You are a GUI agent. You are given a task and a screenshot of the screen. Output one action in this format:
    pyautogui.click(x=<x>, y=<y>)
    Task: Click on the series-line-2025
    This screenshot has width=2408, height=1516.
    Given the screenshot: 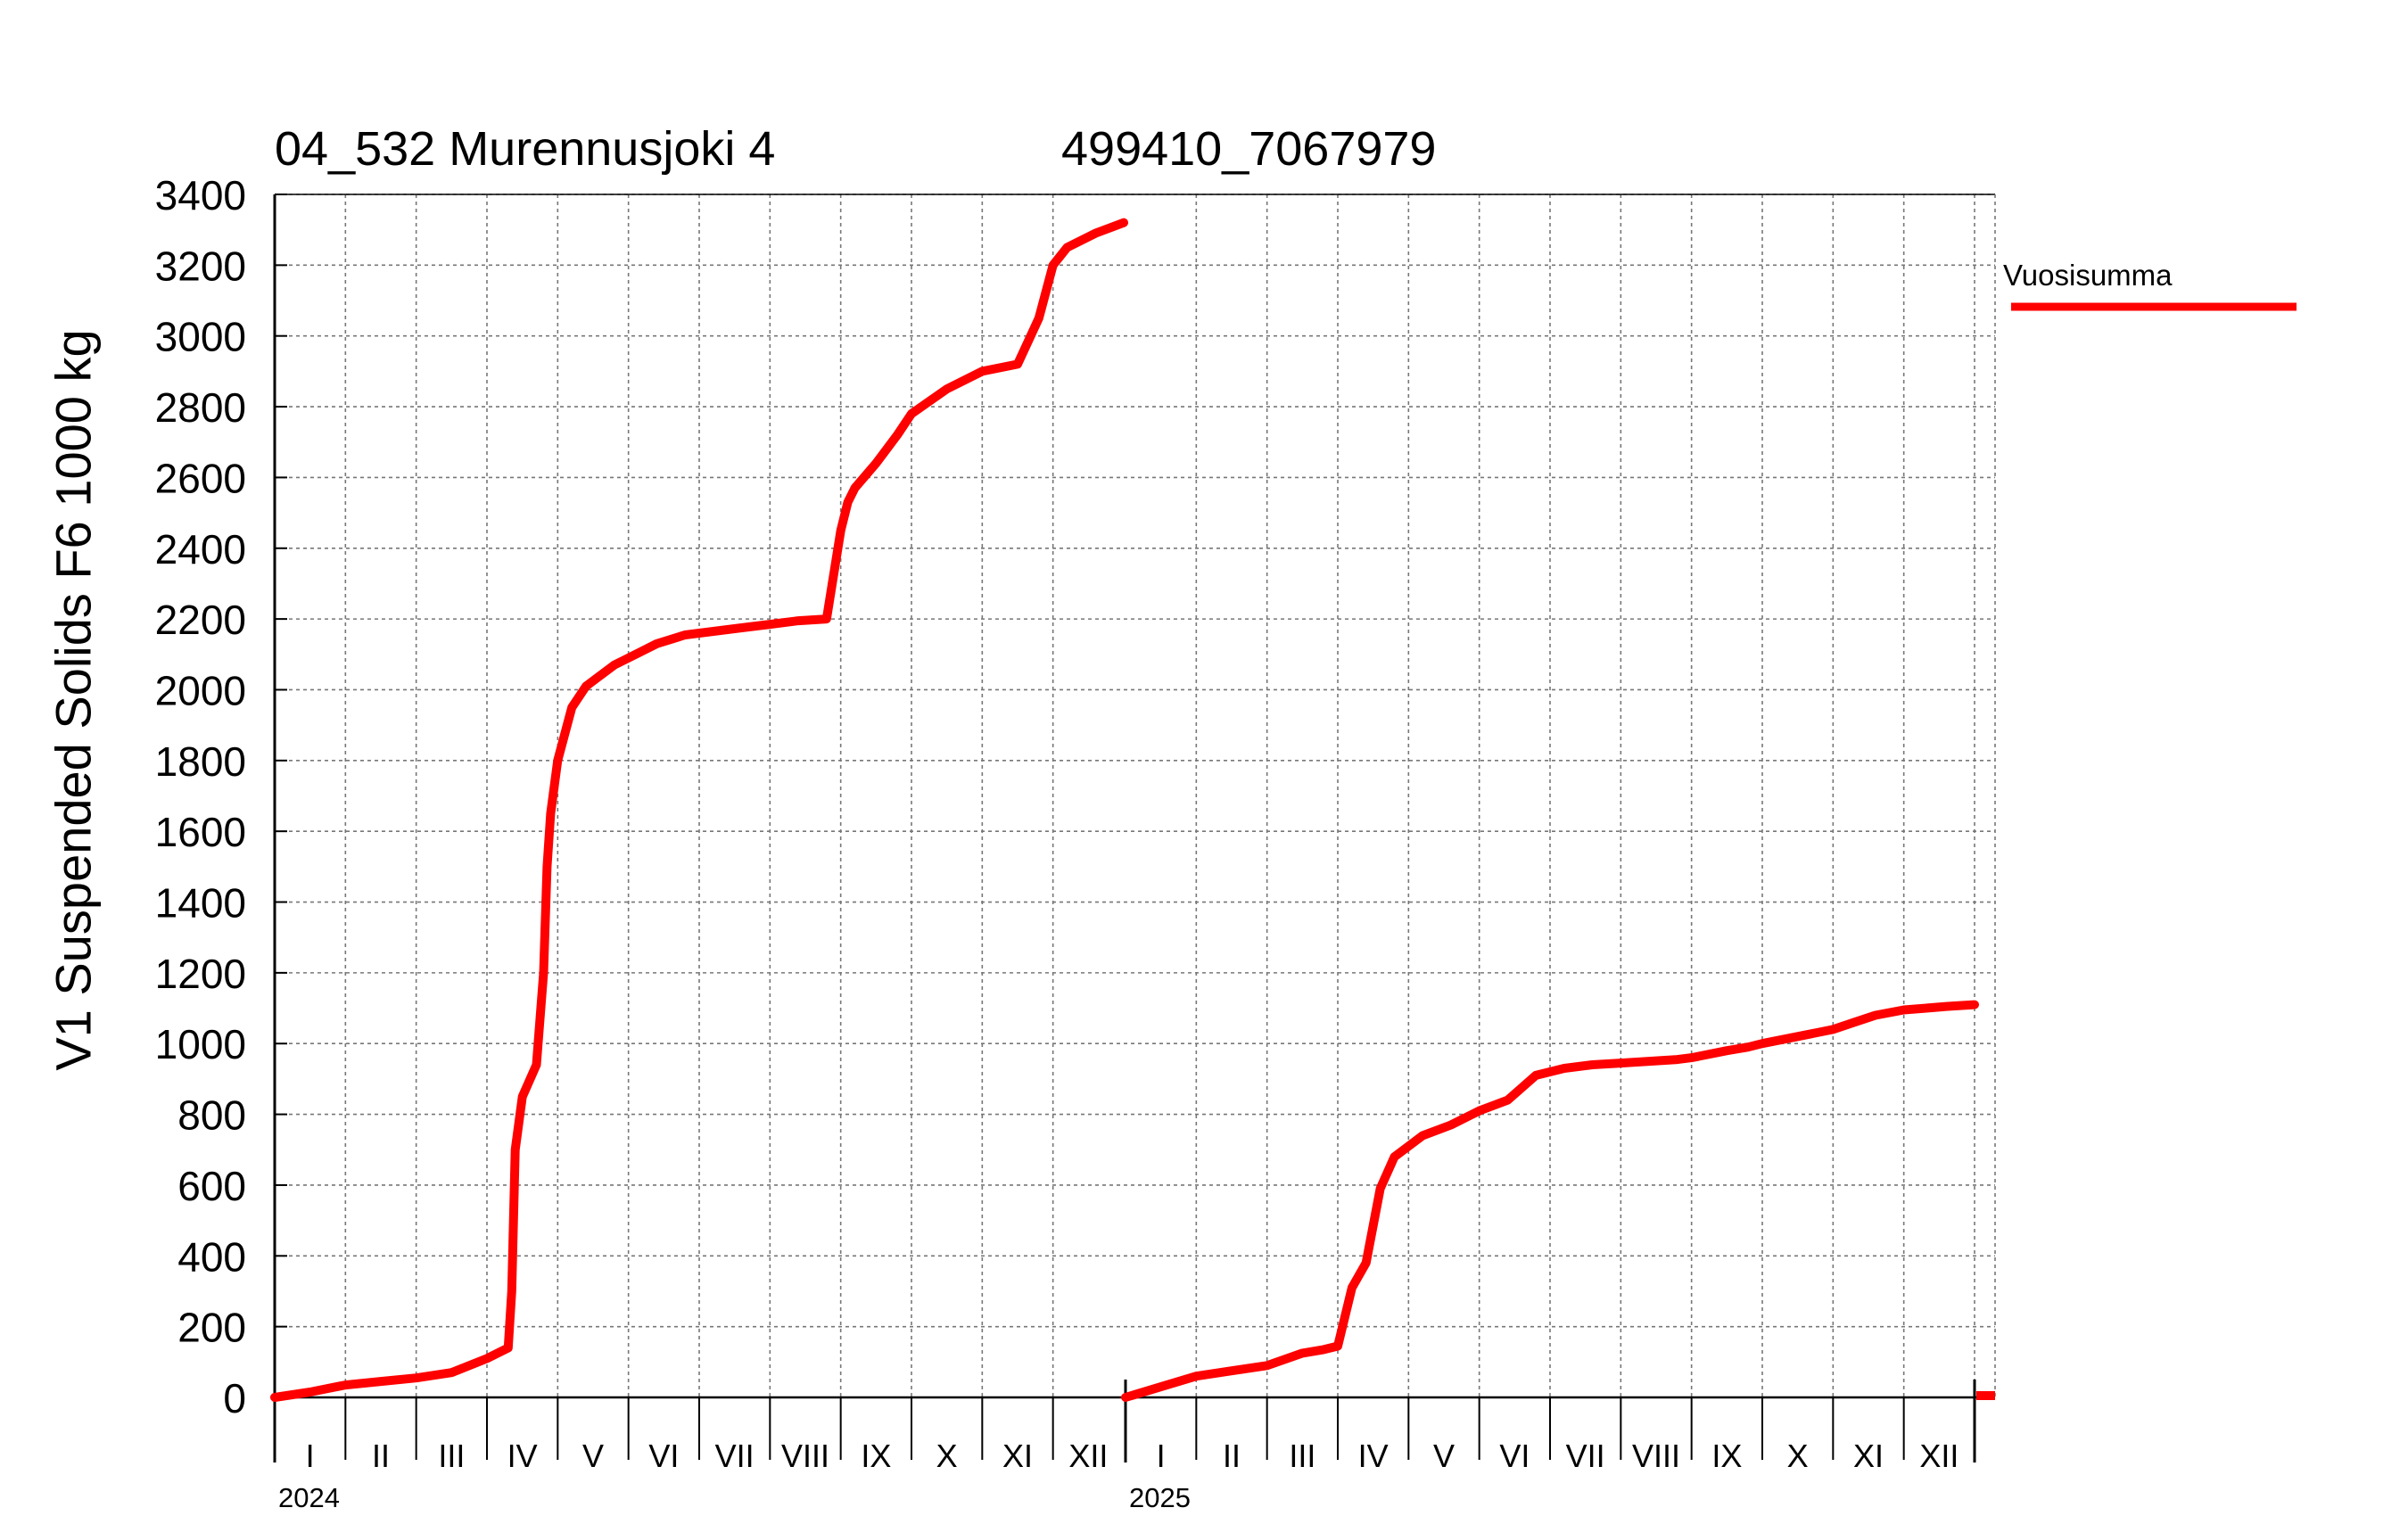 What is the action you would take?
    pyautogui.click(x=1550, y=1201)
    